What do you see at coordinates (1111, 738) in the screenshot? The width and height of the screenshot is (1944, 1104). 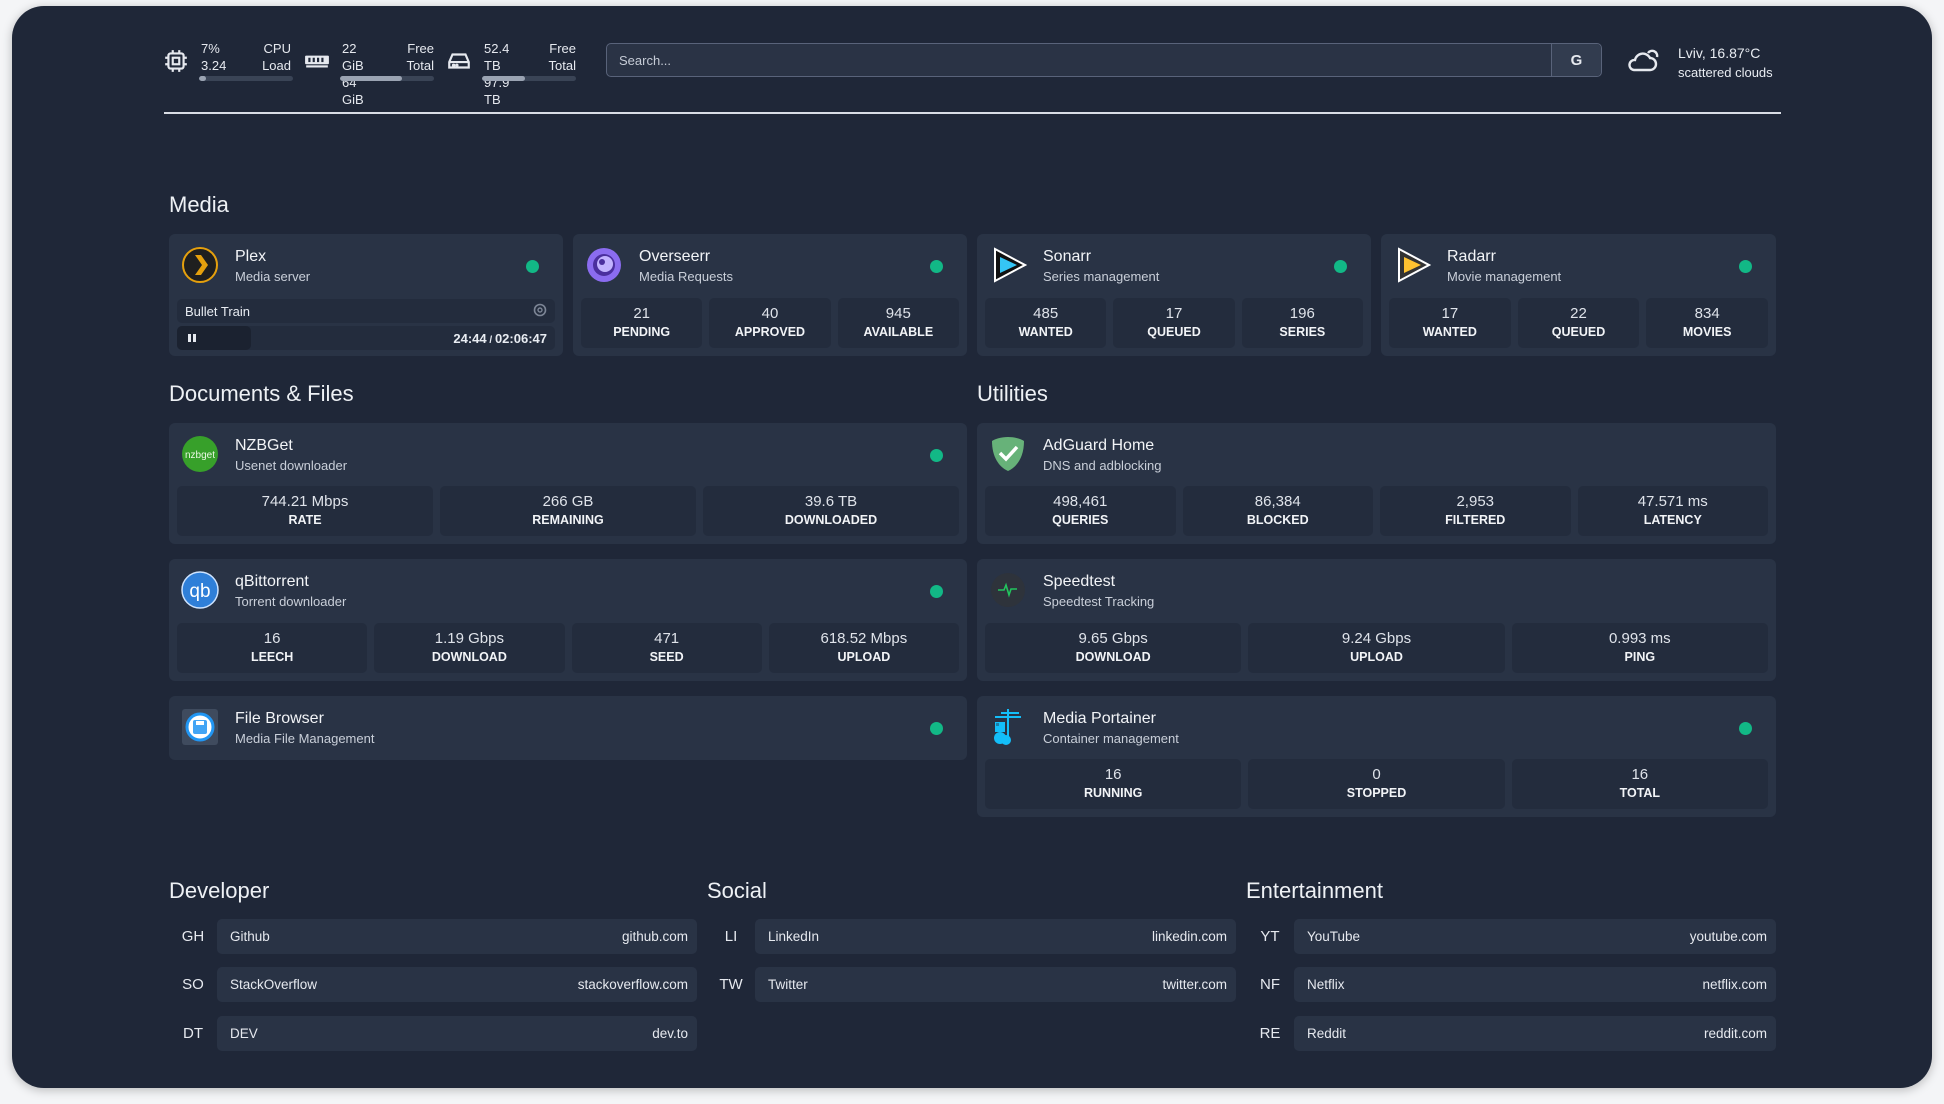 I see `service-subtitle: Container management` at bounding box center [1111, 738].